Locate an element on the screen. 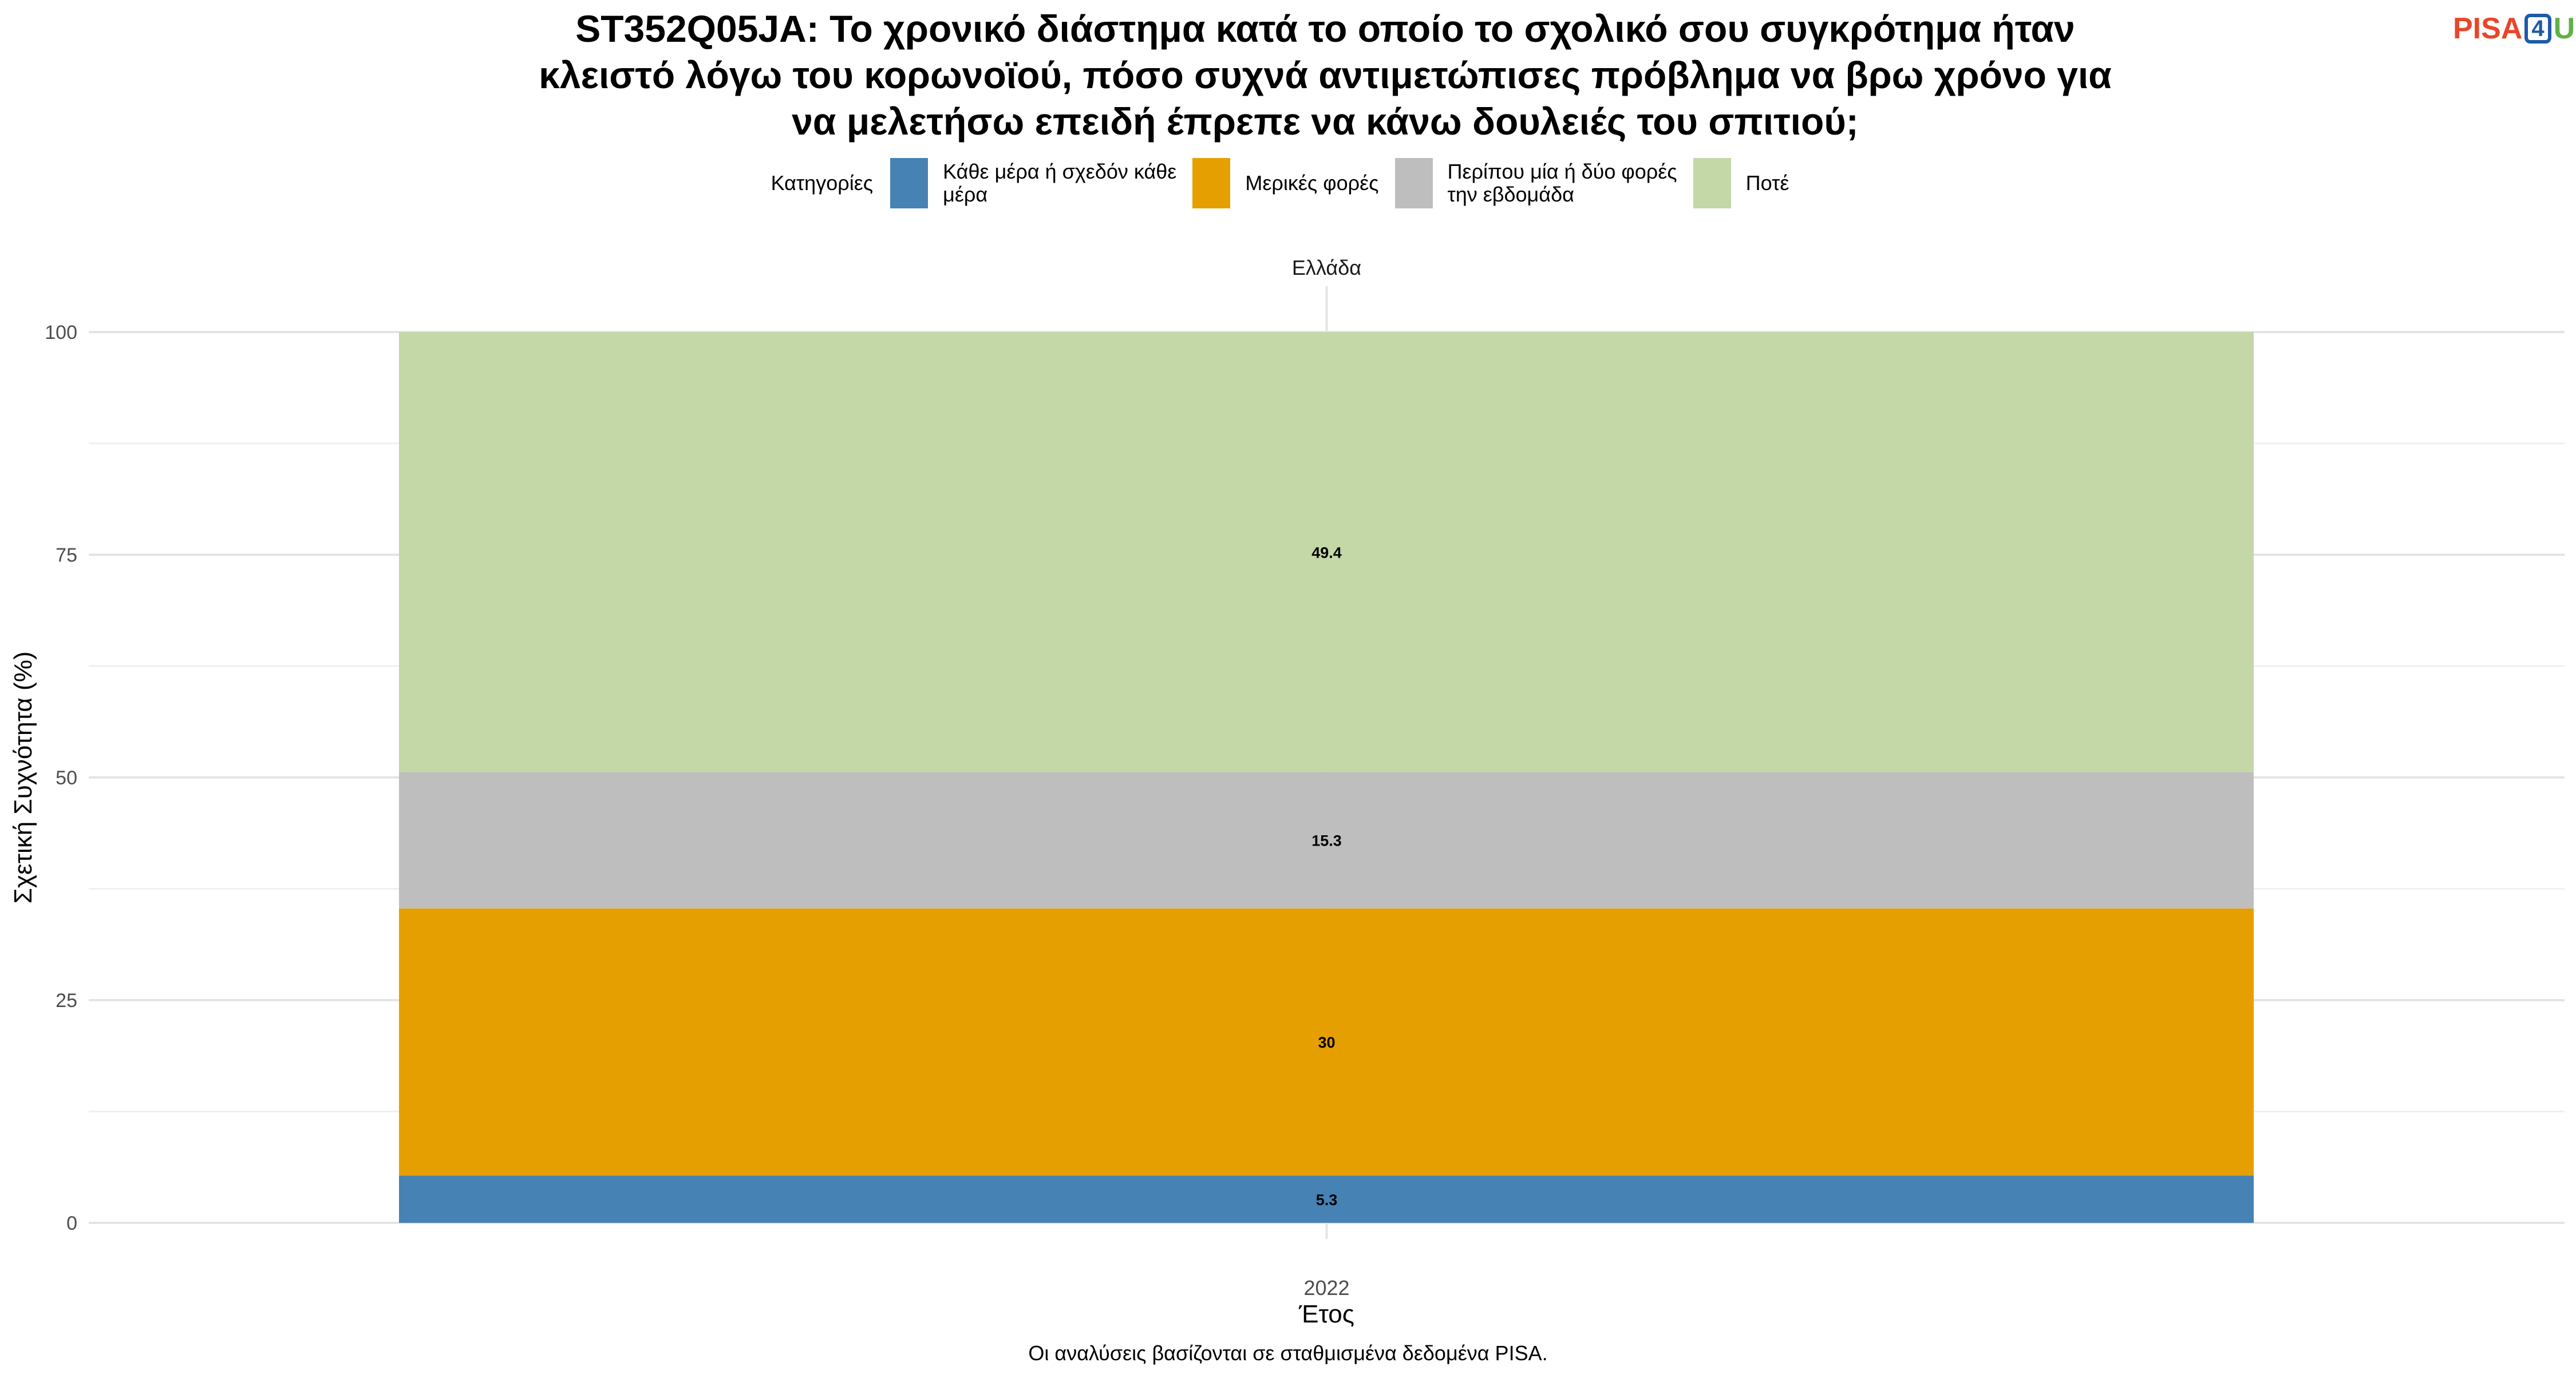 This screenshot has width=2576, height=1374. pisa4u-logo: PISA 4 U is located at coordinates (2514, 29).